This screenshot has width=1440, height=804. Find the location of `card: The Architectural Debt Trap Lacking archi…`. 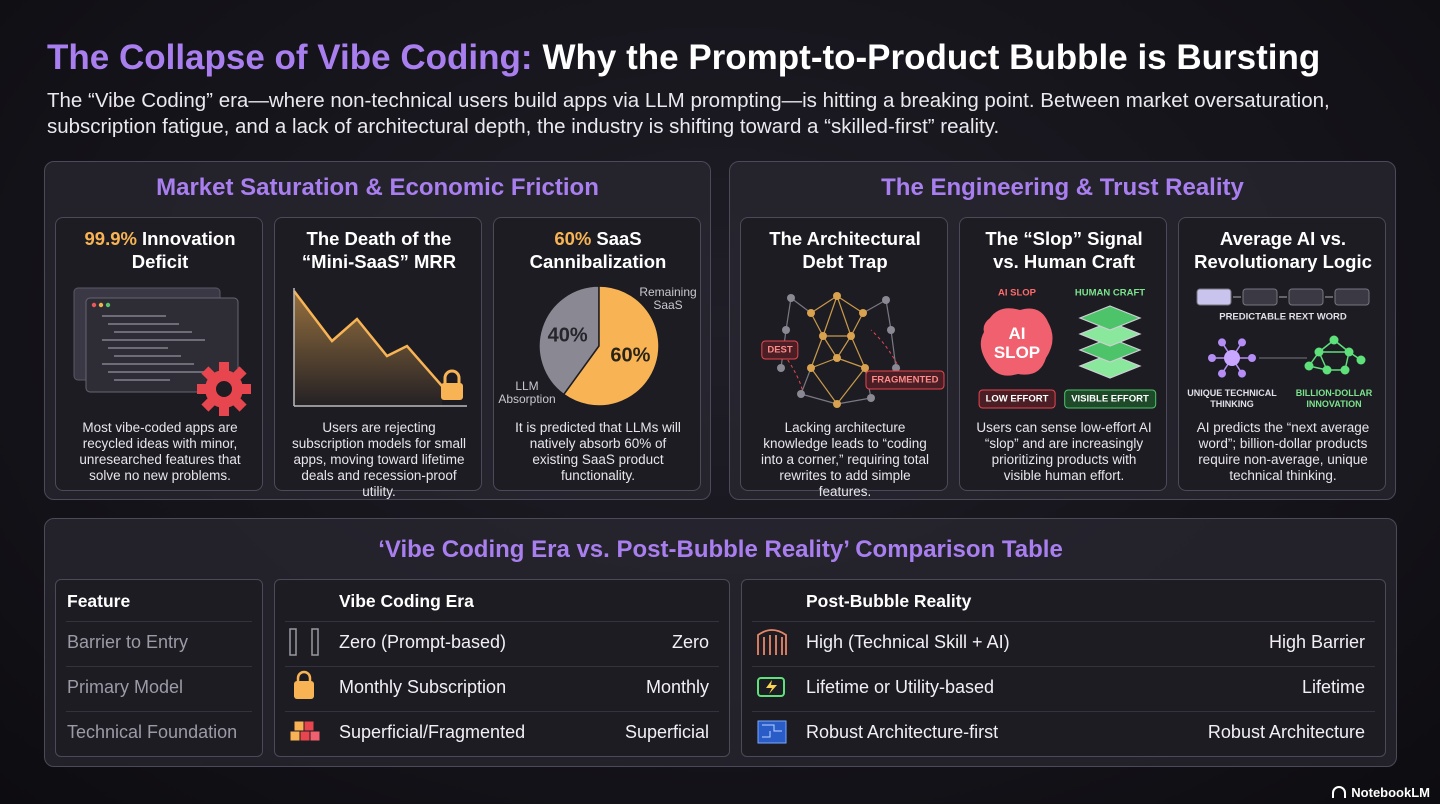

card: The Architectural Debt Trap Lacking archi… is located at coordinates (844, 358).